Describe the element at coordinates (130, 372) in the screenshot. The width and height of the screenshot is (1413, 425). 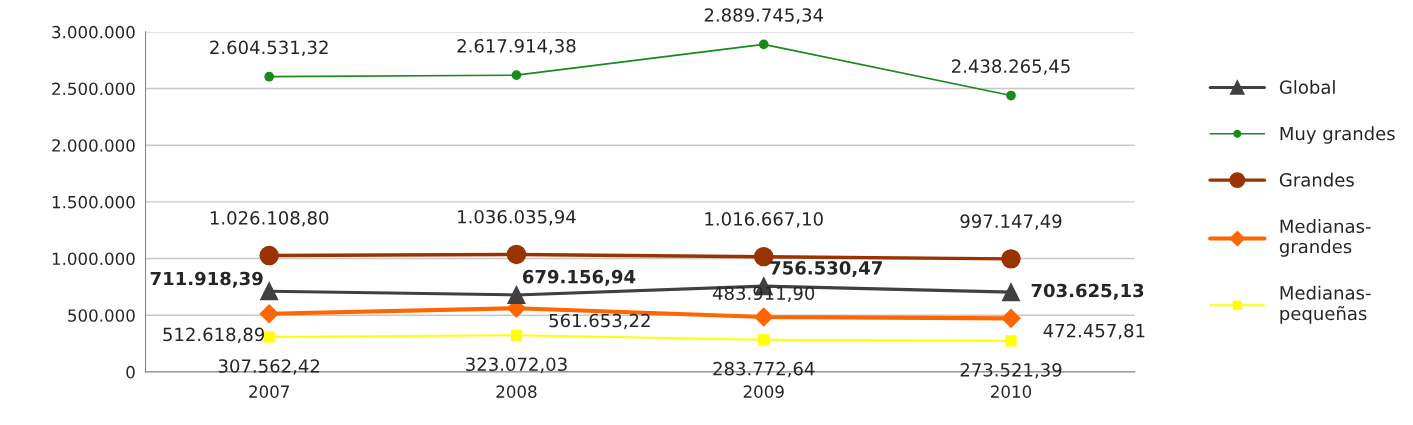
I see `y-tick-label: 0` at that location.